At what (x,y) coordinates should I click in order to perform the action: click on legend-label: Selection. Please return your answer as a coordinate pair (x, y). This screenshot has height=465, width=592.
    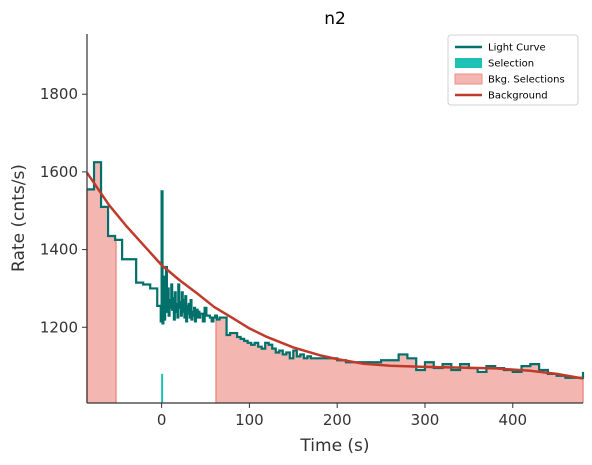
    Looking at the image, I should click on (511, 64).